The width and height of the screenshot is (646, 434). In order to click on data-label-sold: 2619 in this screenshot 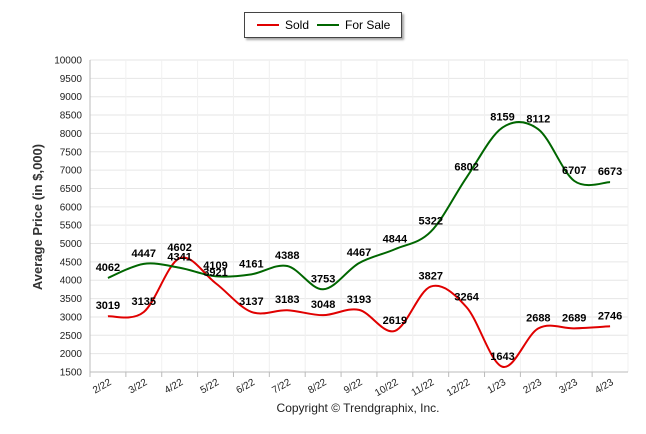, I will do `click(395, 321)`.